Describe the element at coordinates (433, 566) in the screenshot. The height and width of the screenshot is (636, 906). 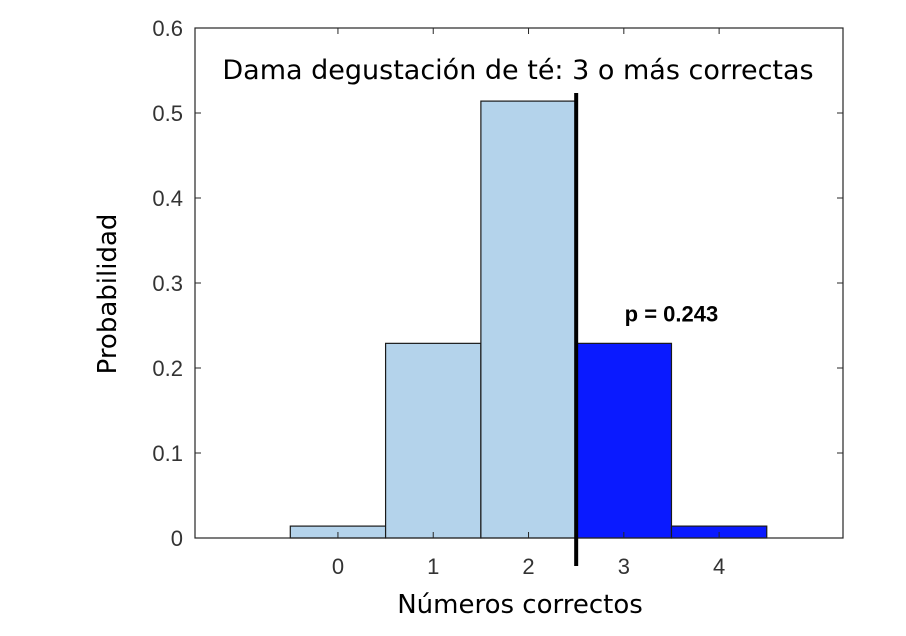
I see `x-tick-label: 1` at that location.